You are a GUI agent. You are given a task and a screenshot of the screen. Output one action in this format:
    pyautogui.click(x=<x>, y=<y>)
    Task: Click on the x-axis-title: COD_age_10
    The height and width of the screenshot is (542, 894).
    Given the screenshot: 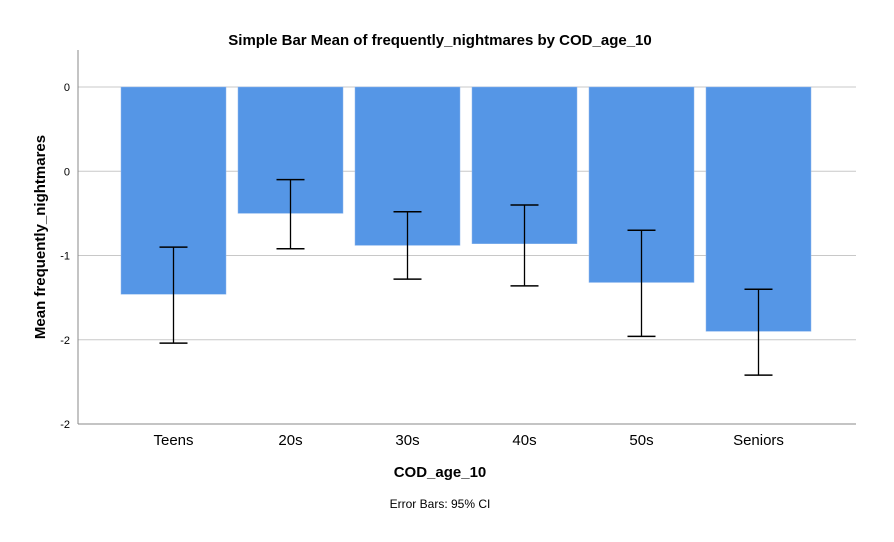 What is the action you would take?
    pyautogui.click(x=440, y=472)
    